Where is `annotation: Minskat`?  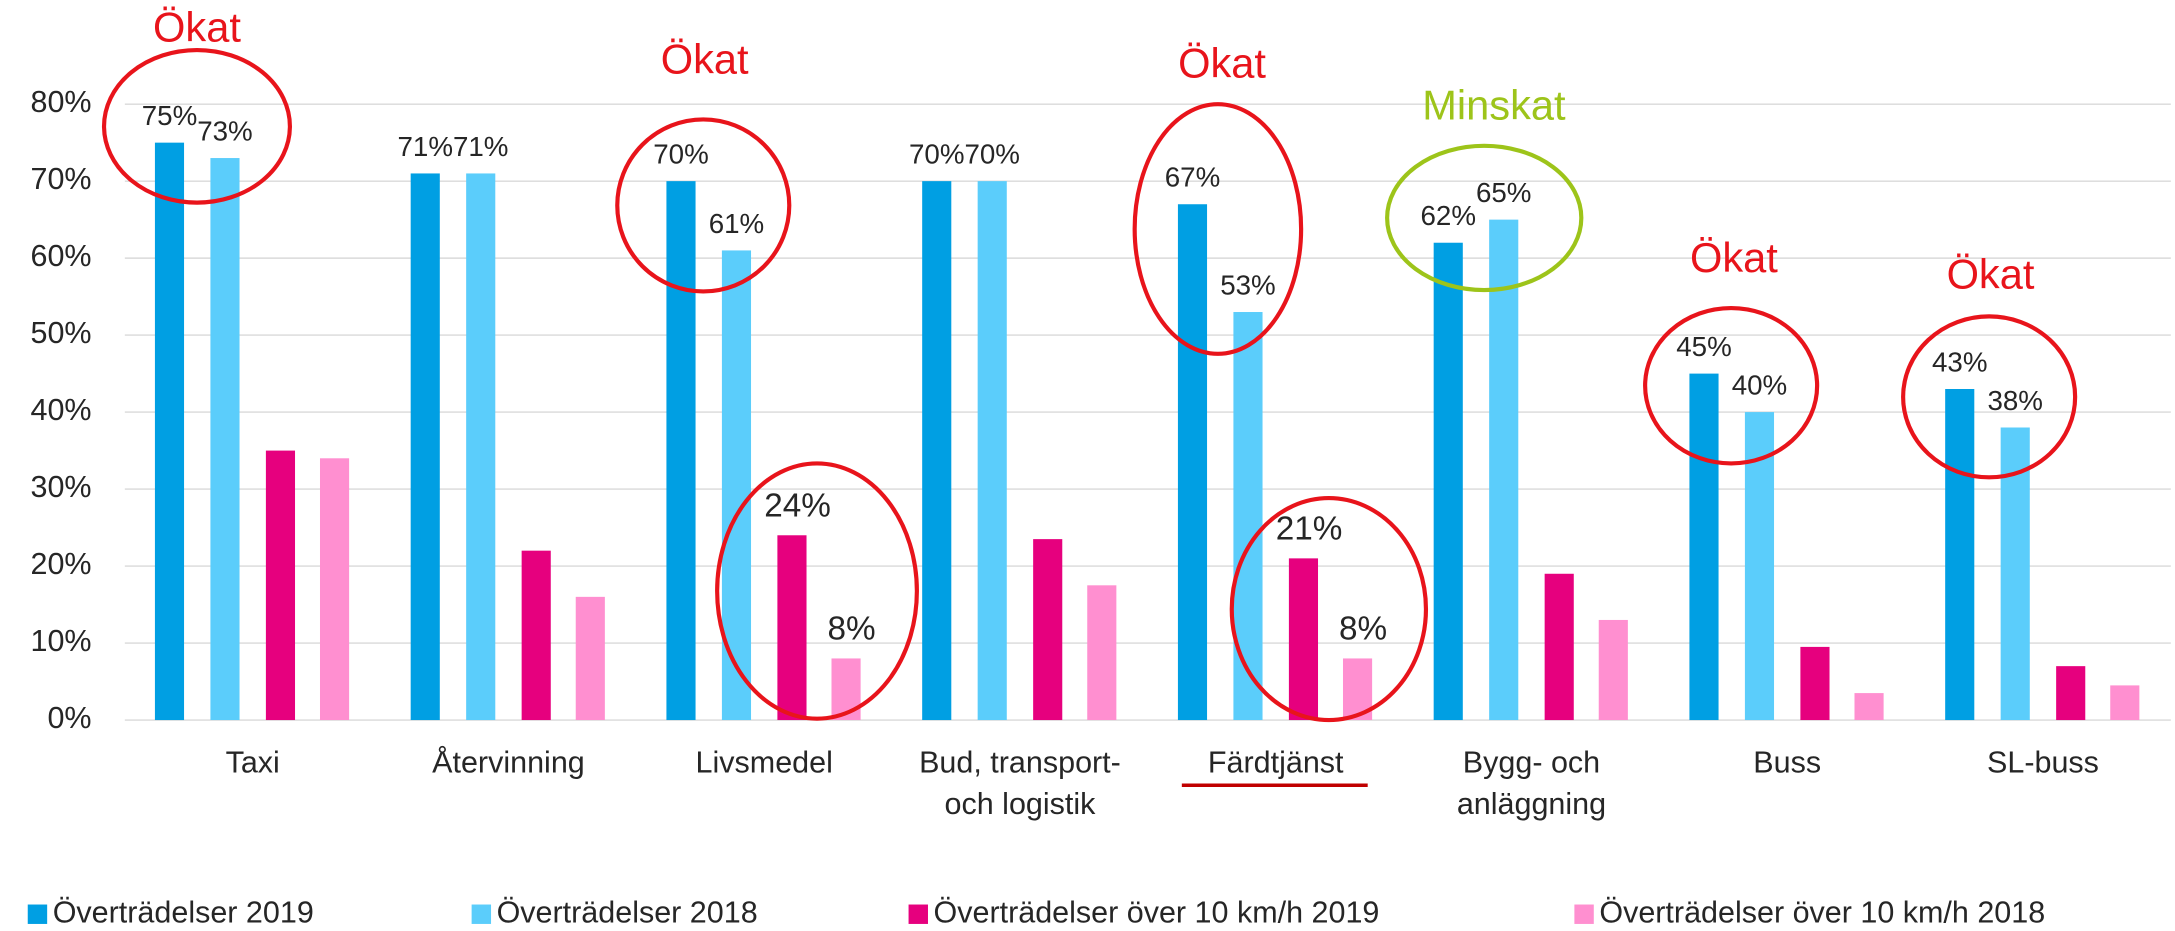
annotation: Minskat is located at coordinates (1494, 104).